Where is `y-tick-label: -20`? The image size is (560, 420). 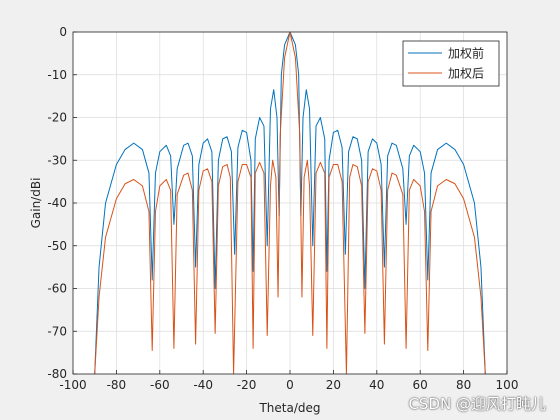 y-tick-label: -20 is located at coordinates (57, 118).